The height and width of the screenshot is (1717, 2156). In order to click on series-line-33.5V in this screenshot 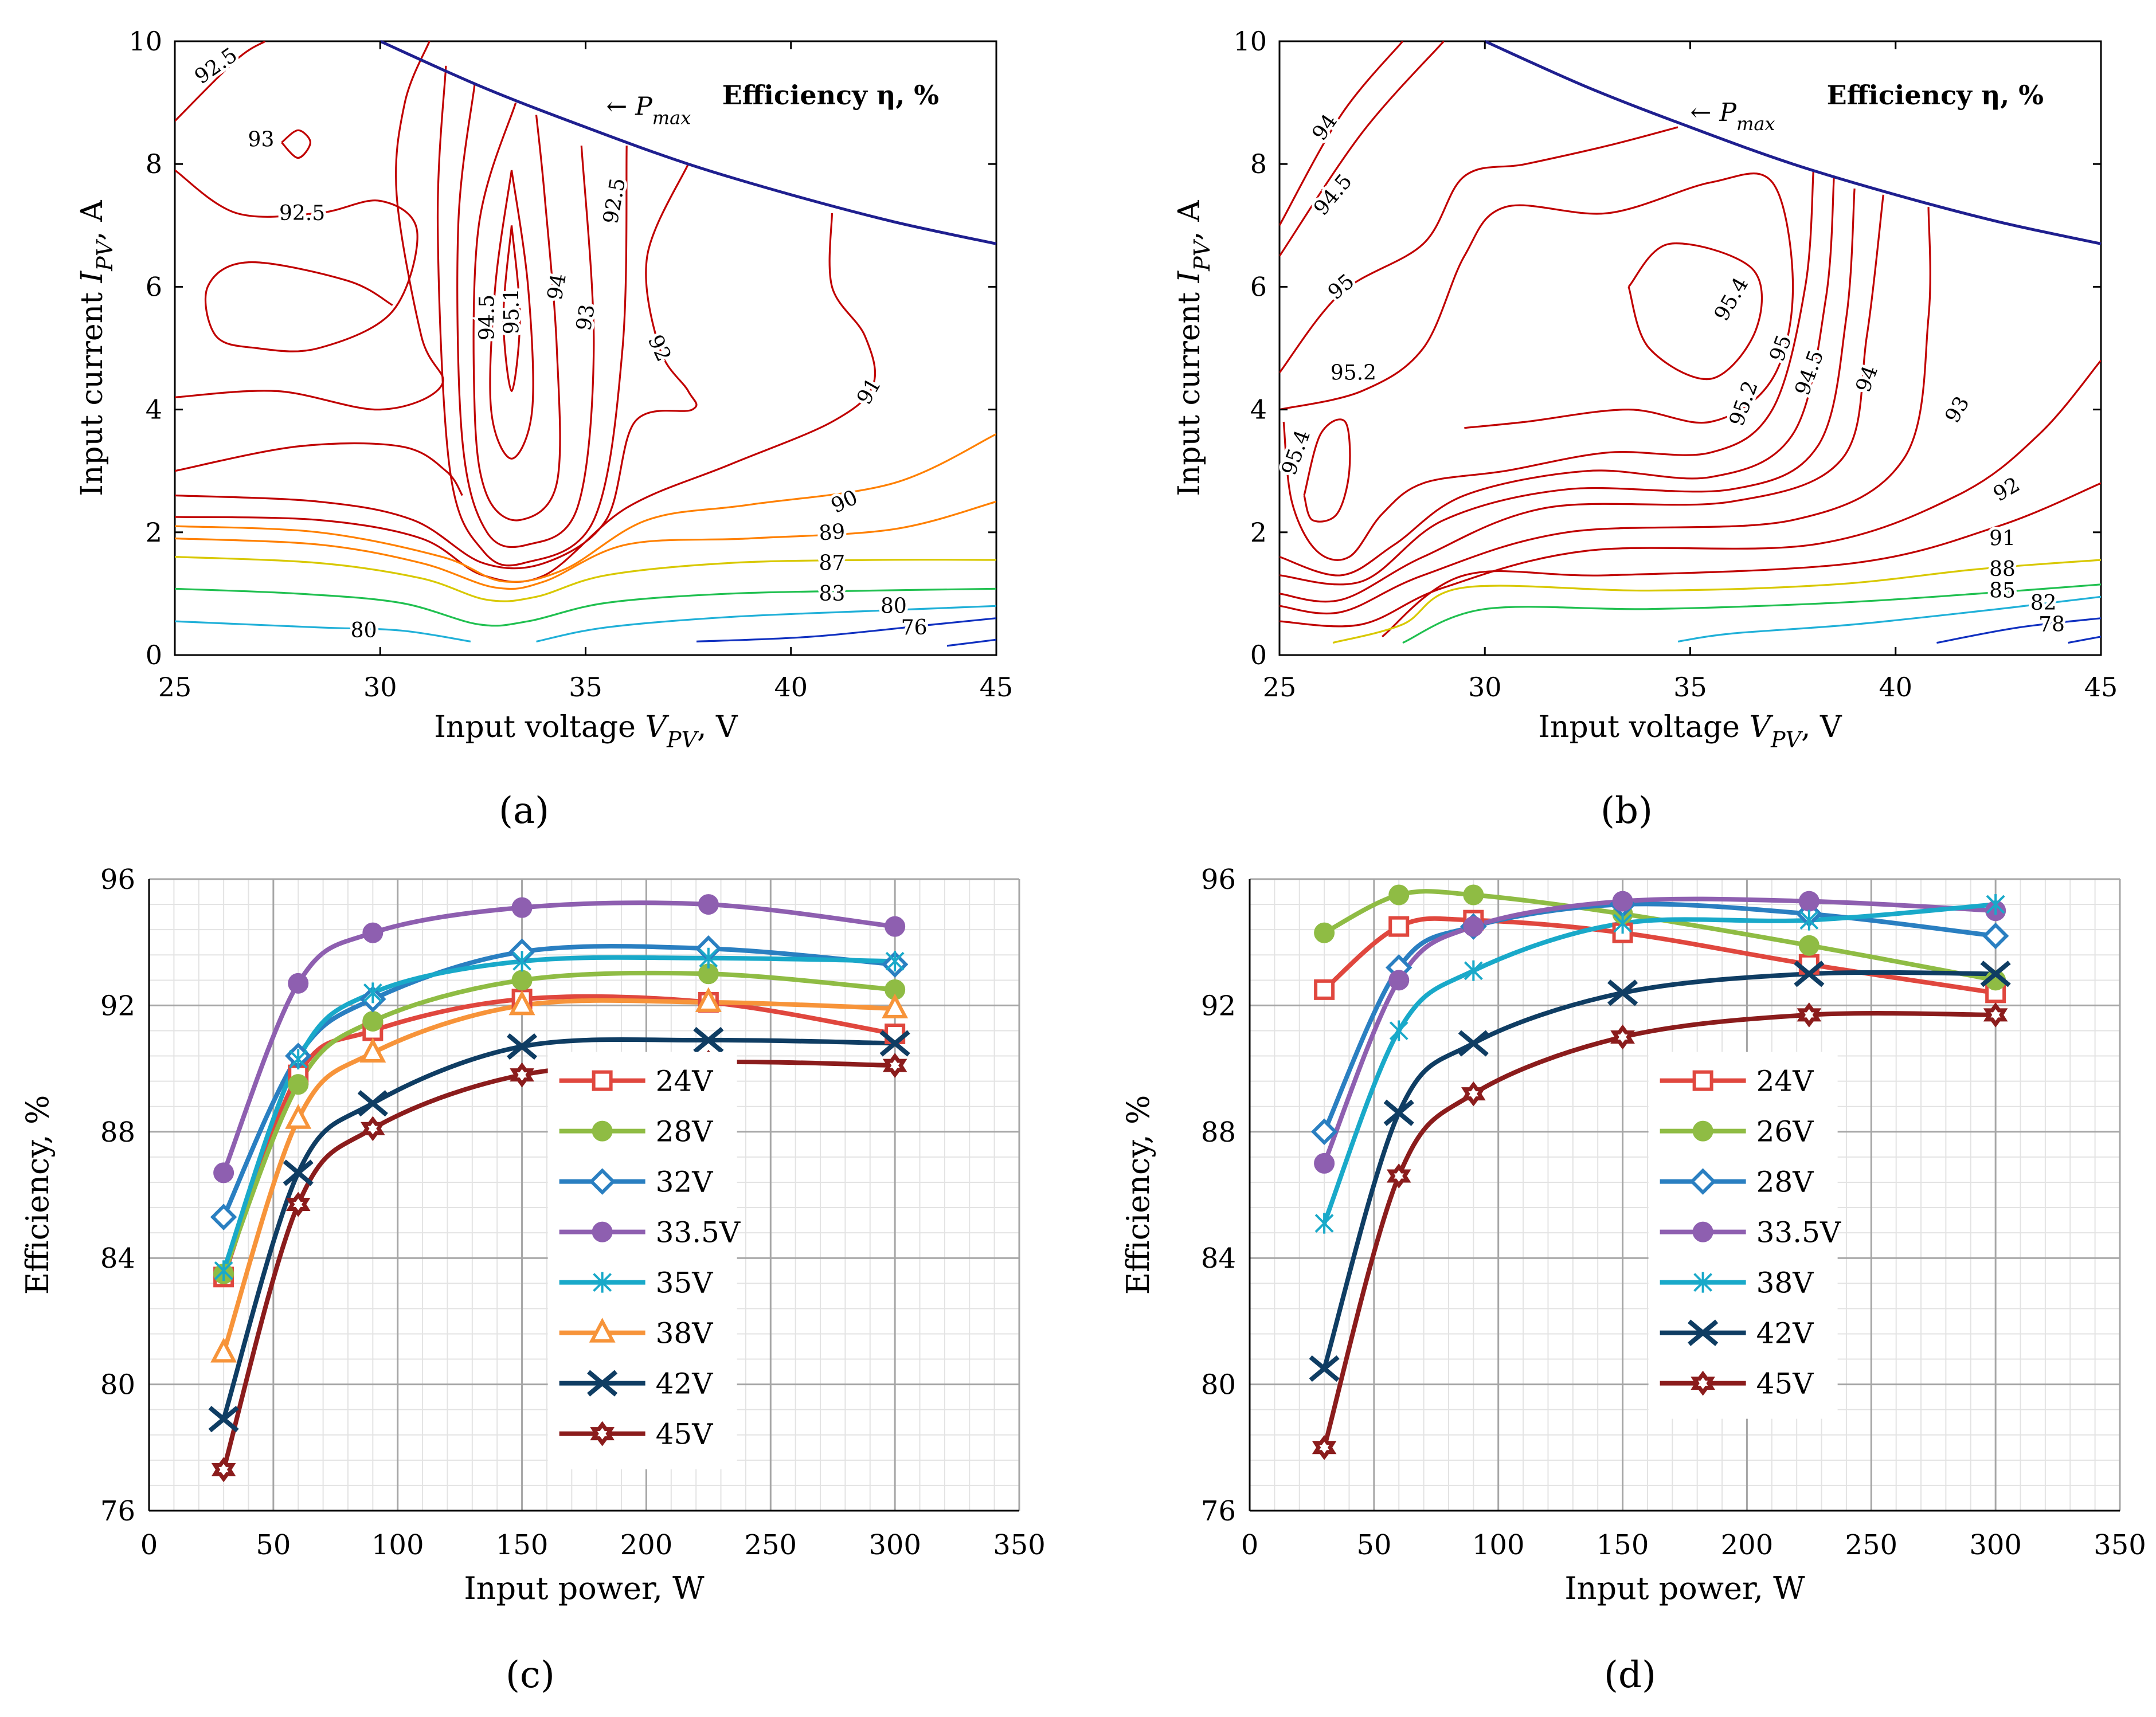, I will do `click(1659, 1030)`.